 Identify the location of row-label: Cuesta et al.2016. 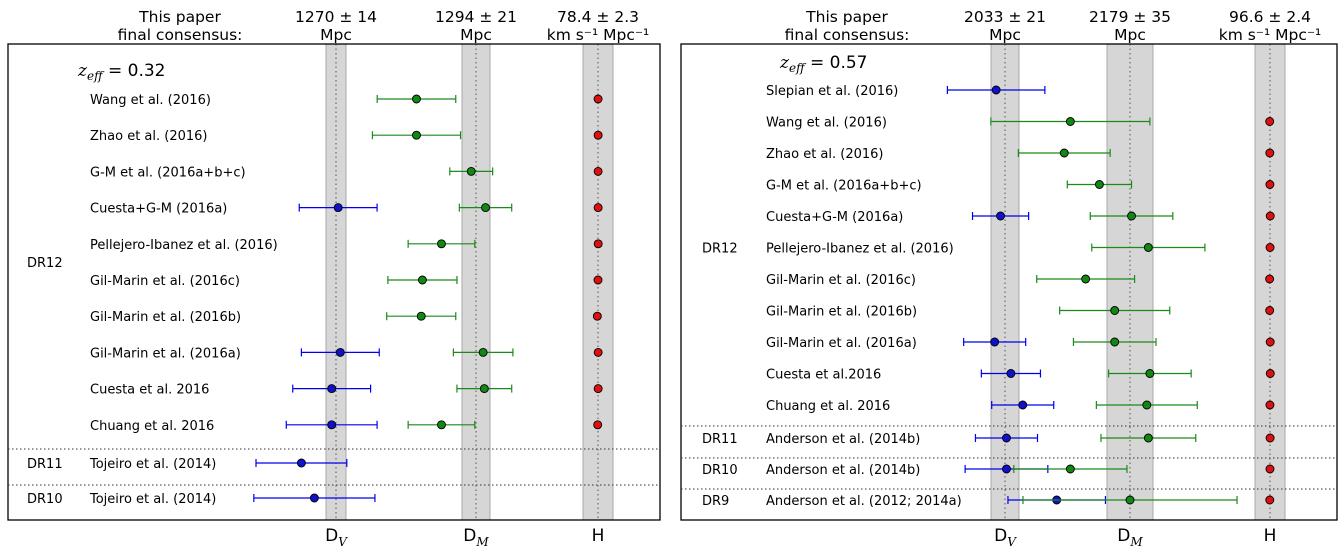
(823, 375).